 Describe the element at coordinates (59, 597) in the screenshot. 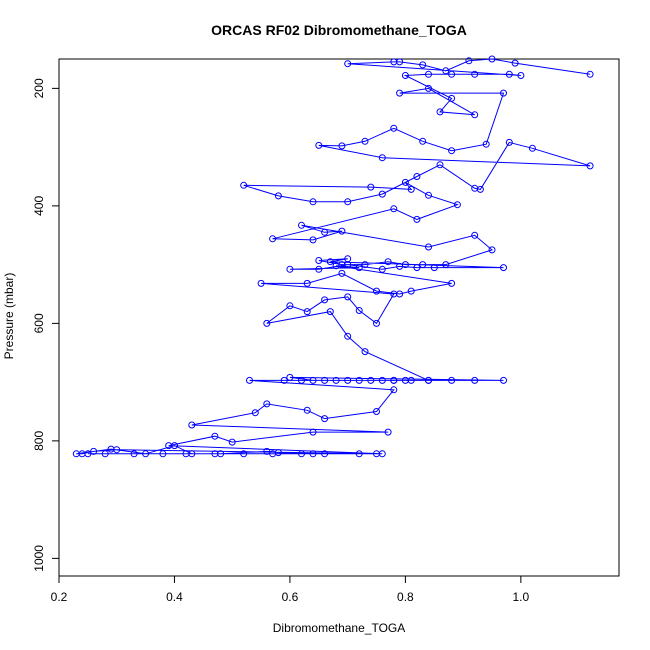

I see `x-tick-label: 0.2` at that location.